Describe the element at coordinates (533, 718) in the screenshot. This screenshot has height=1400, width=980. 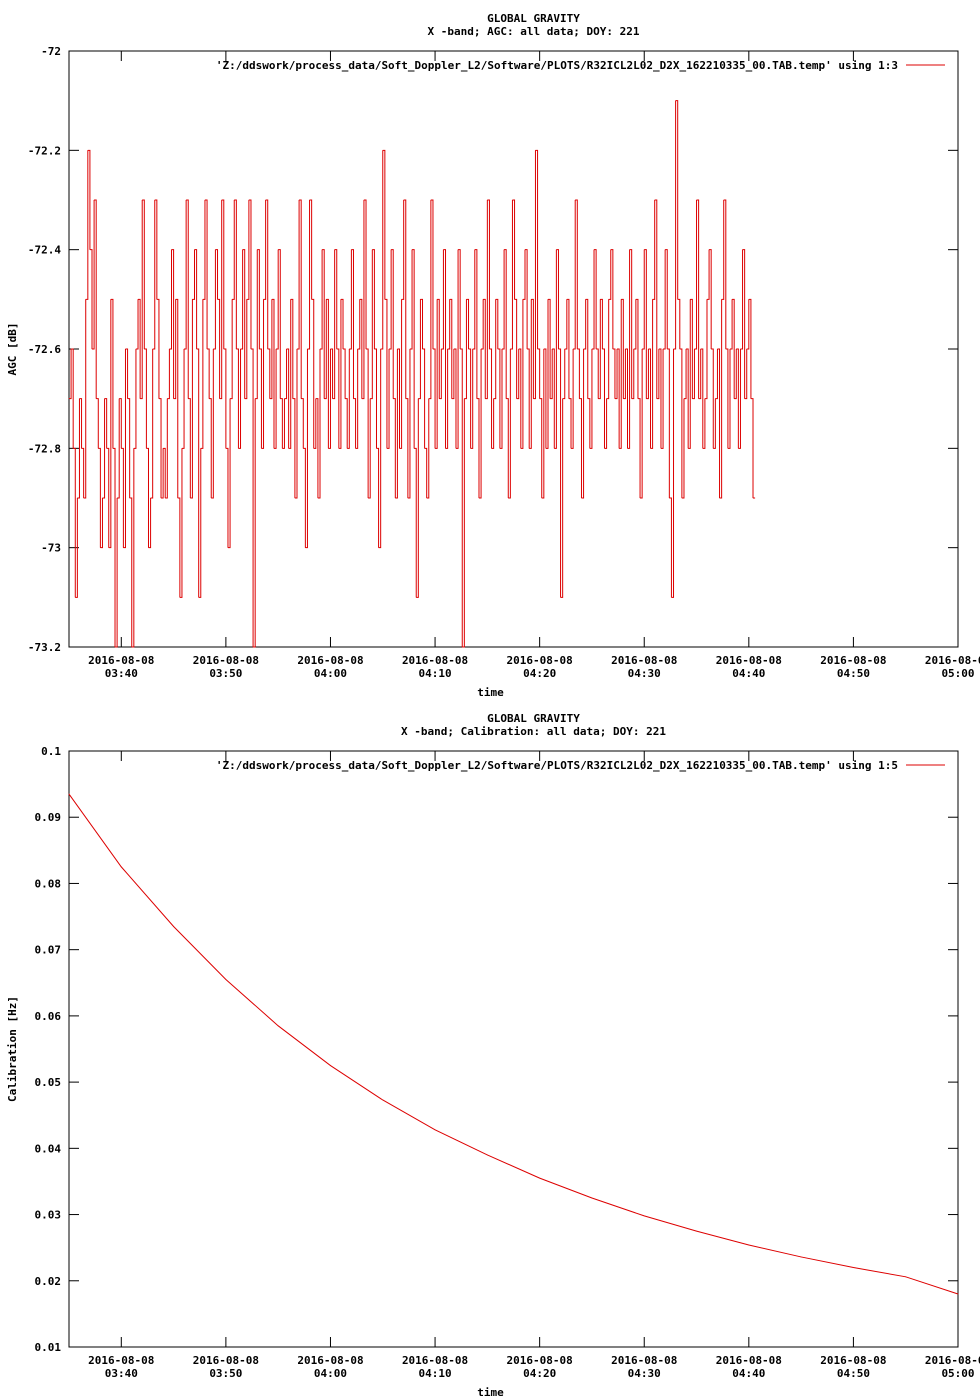
I see `chart-title: GLOBAL GRAVITY` at that location.